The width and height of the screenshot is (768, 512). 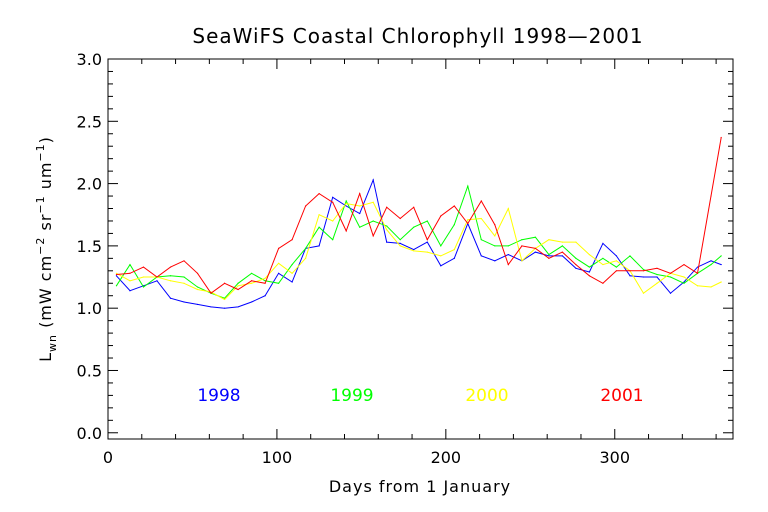 What do you see at coordinates (89, 184) in the screenshot?
I see `y-tick-label: 2.0` at bounding box center [89, 184].